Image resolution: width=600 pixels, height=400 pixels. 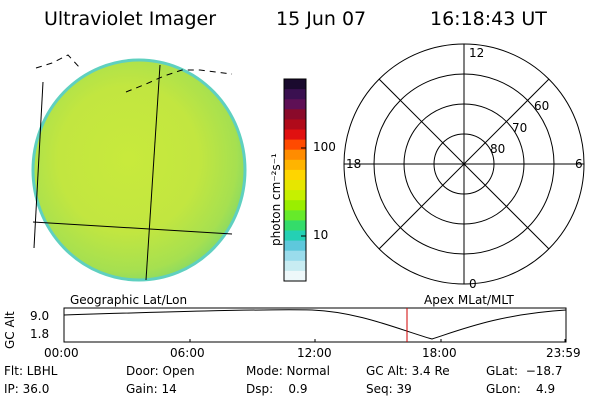 What do you see at coordinates (38, 165) in the screenshot?
I see `geo-meridian-left` at bounding box center [38, 165].